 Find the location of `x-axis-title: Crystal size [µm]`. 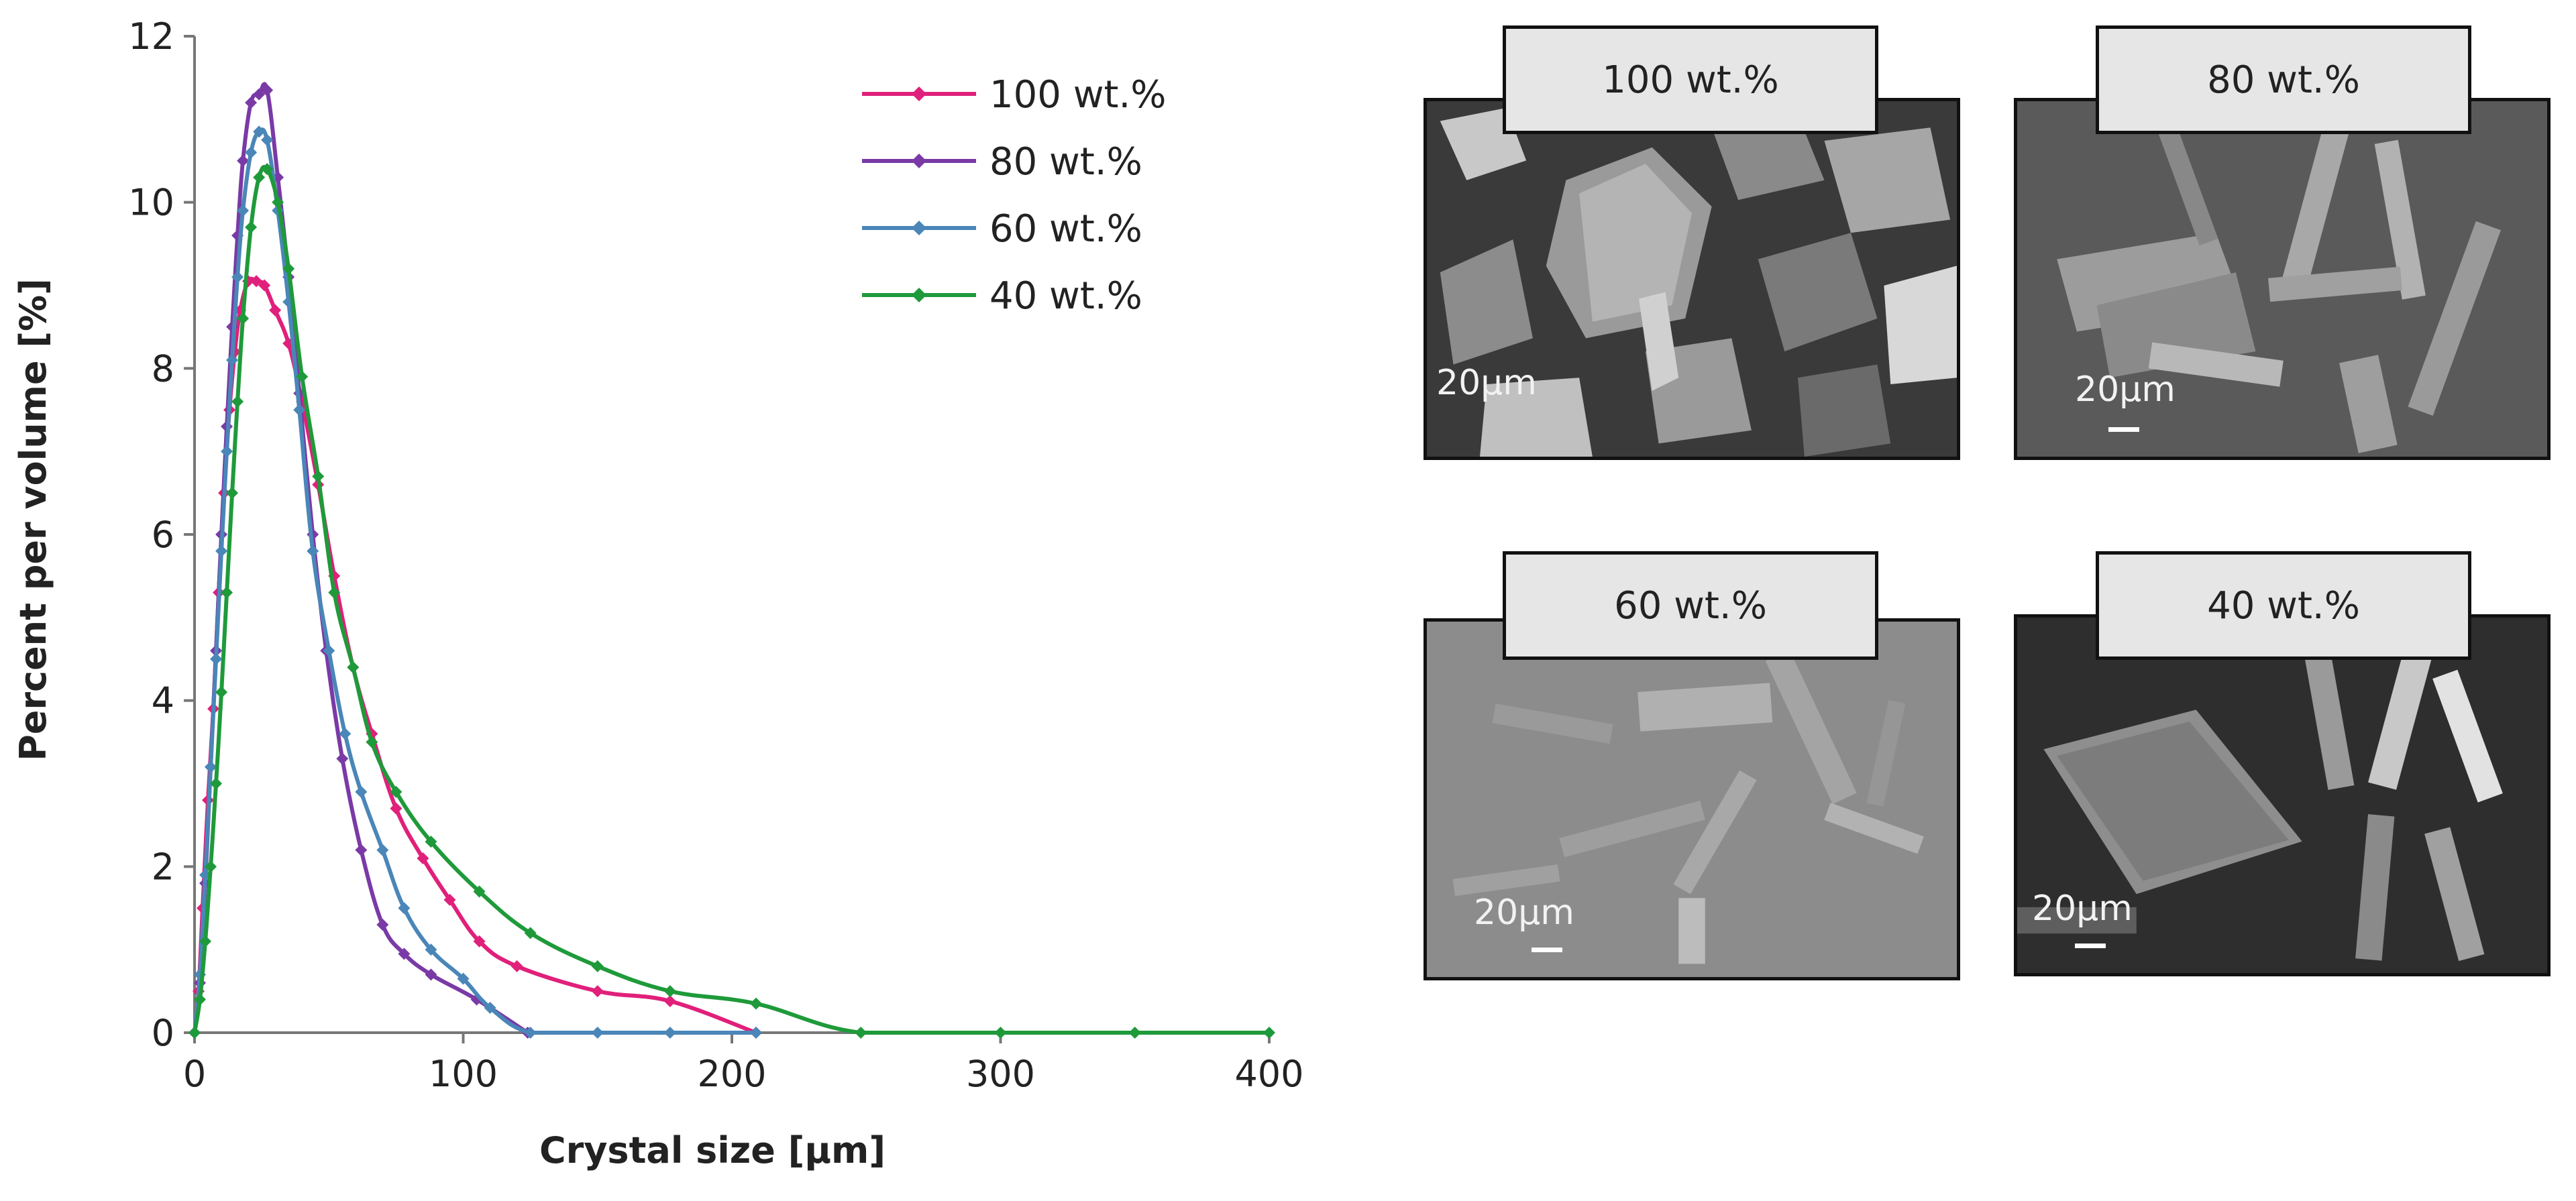

x-axis-title: Crystal size [µm] is located at coordinates (712, 1150).